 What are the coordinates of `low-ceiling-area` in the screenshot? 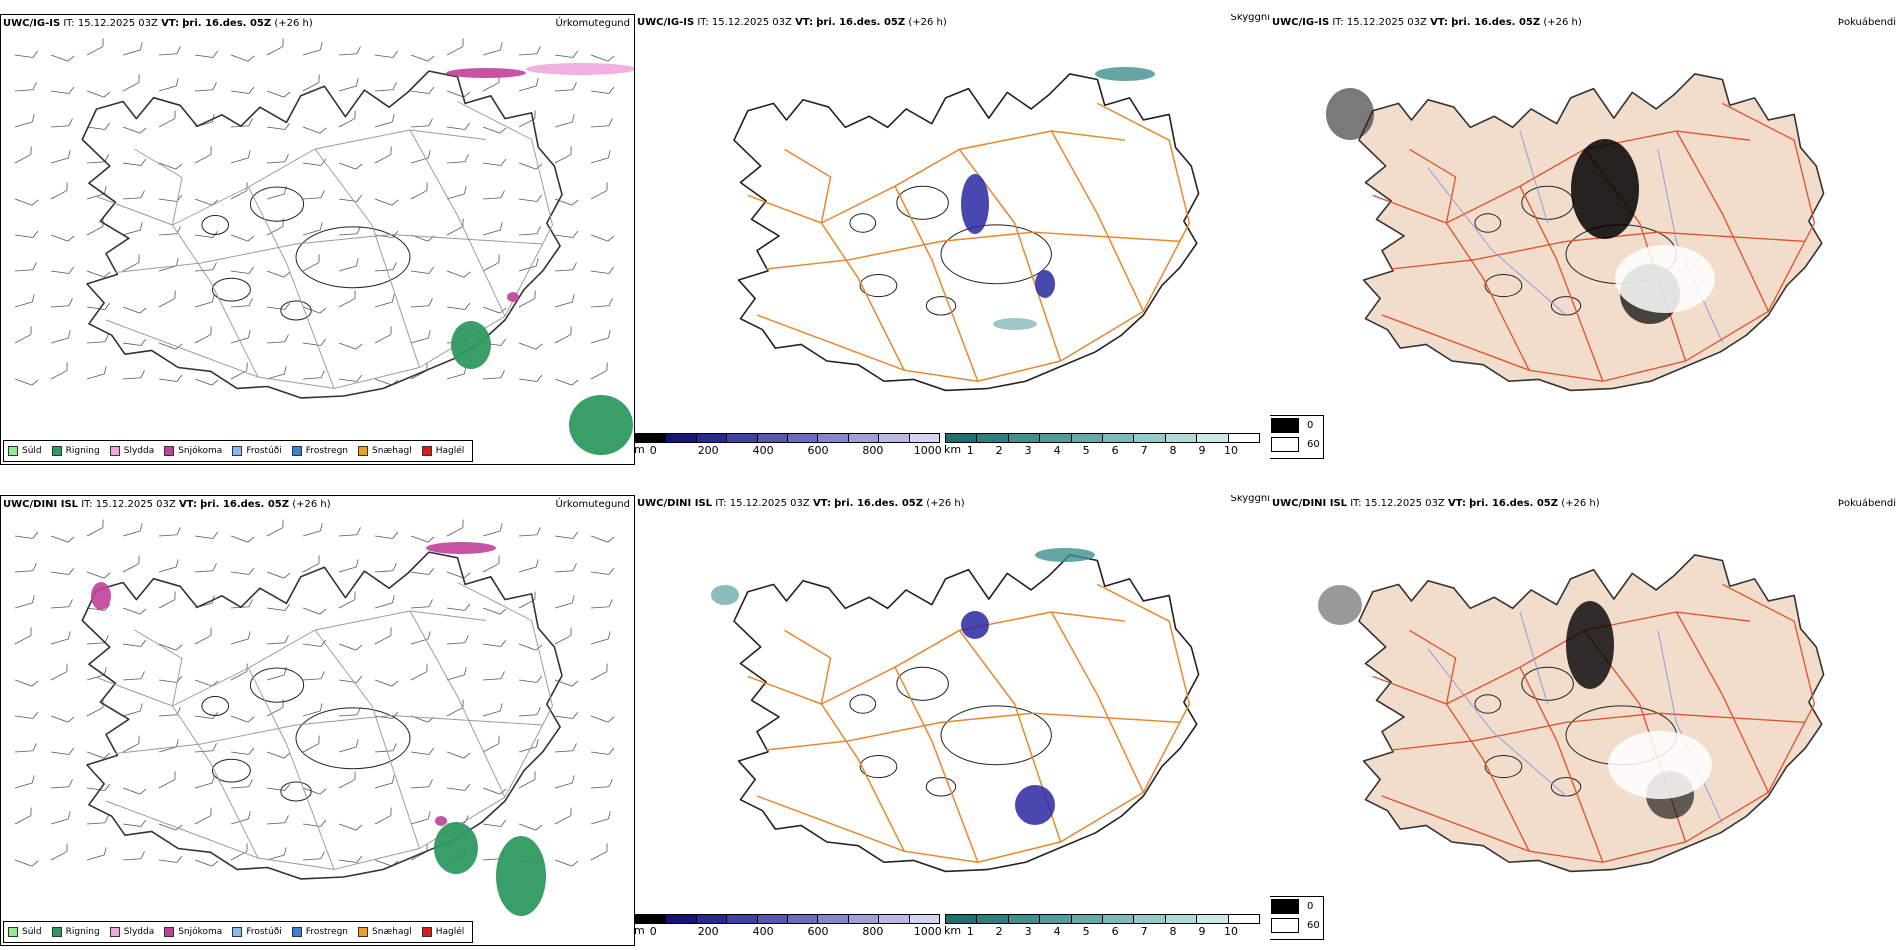 It's located at (975, 204).